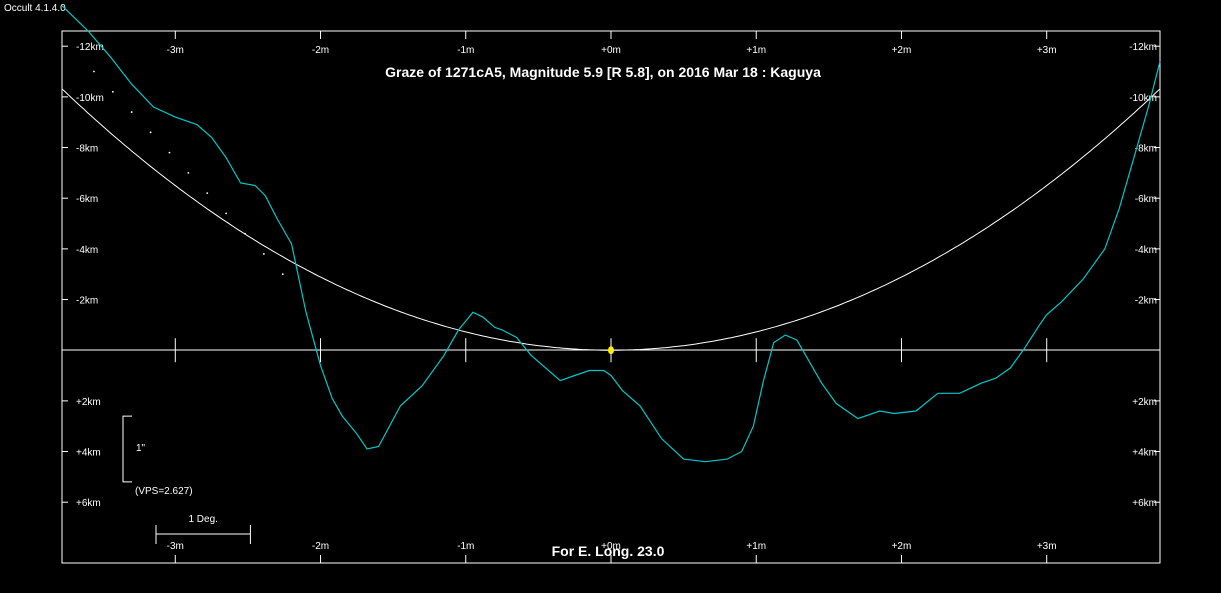 The height and width of the screenshot is (593, 1221). I want to click on x-tick-label-bottom: +2m, so click(902, 546).